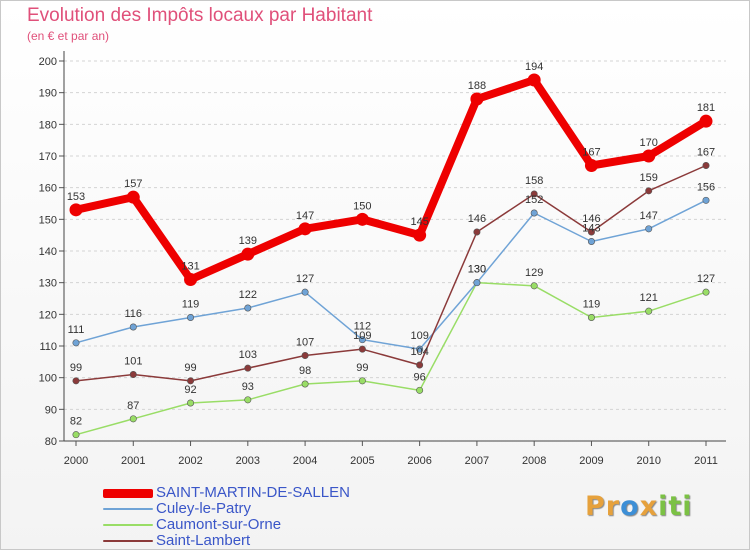  What do you see at coordinates (649, 506) in the screenshot?
I see `logo-letter: x` at bounding box center [649, 506].